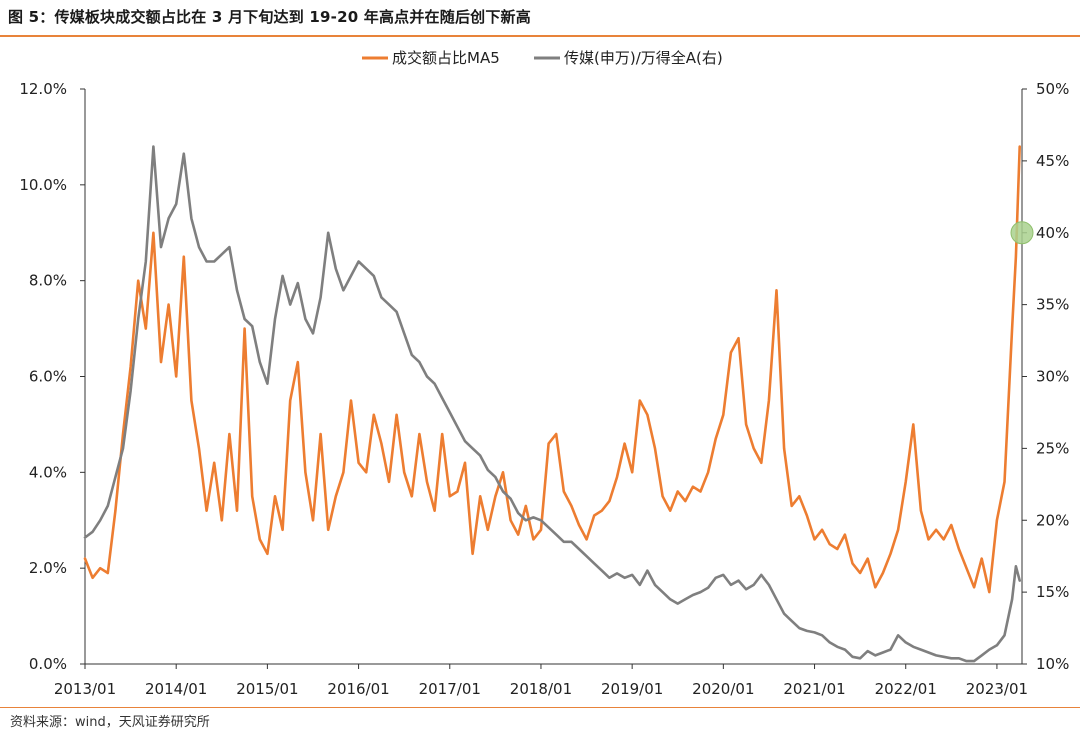  Describe the element at coordinates (643, 58) in the screenshot. I see `legend-label-media: 传媒(申万)/万得全A(右)` at that location.